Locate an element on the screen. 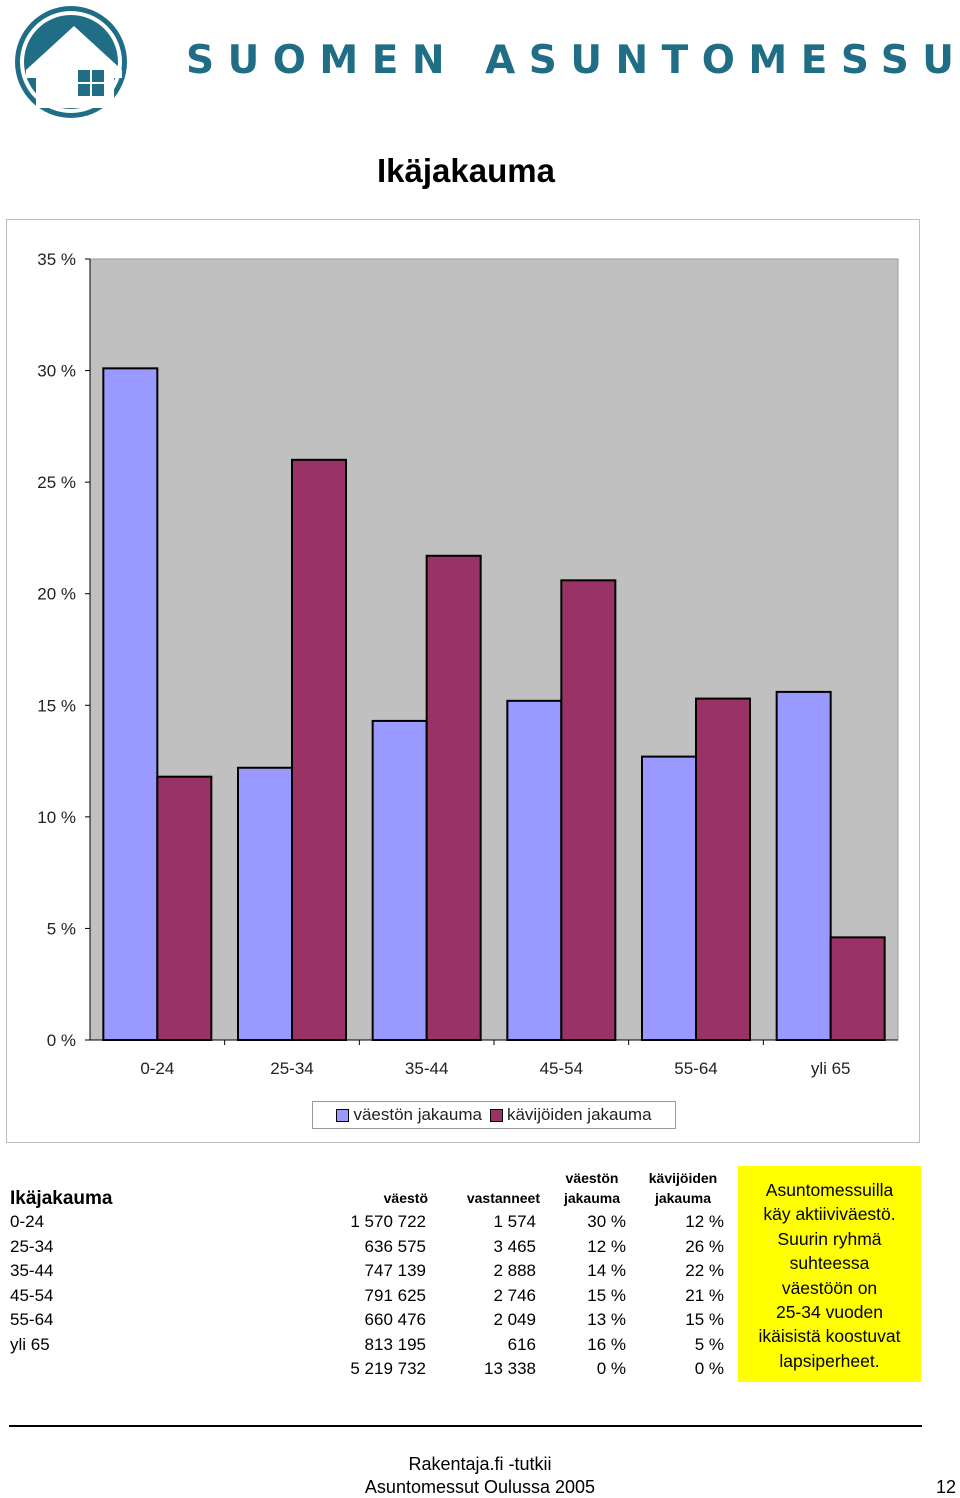  y-tick-label: 20 % is located at coordinates (56, 594).